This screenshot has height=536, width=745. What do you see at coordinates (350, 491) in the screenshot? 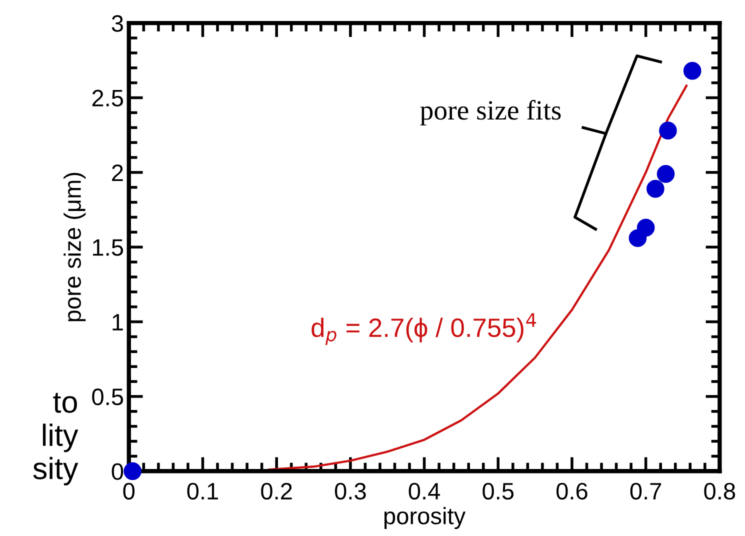
I see `x-tick-label: 0.3` at bounding box center [350, 491].